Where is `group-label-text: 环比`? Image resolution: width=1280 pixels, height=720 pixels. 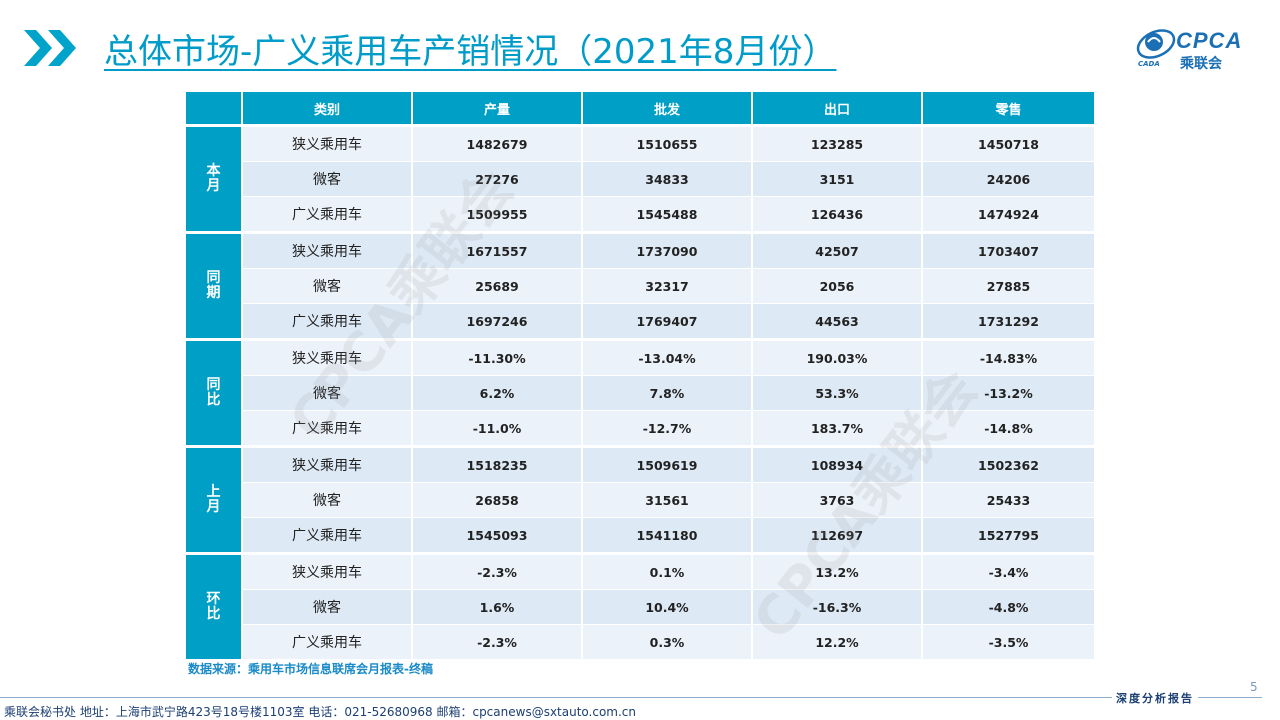 group-label-text: 环比 is located at coordinates (213, 606).